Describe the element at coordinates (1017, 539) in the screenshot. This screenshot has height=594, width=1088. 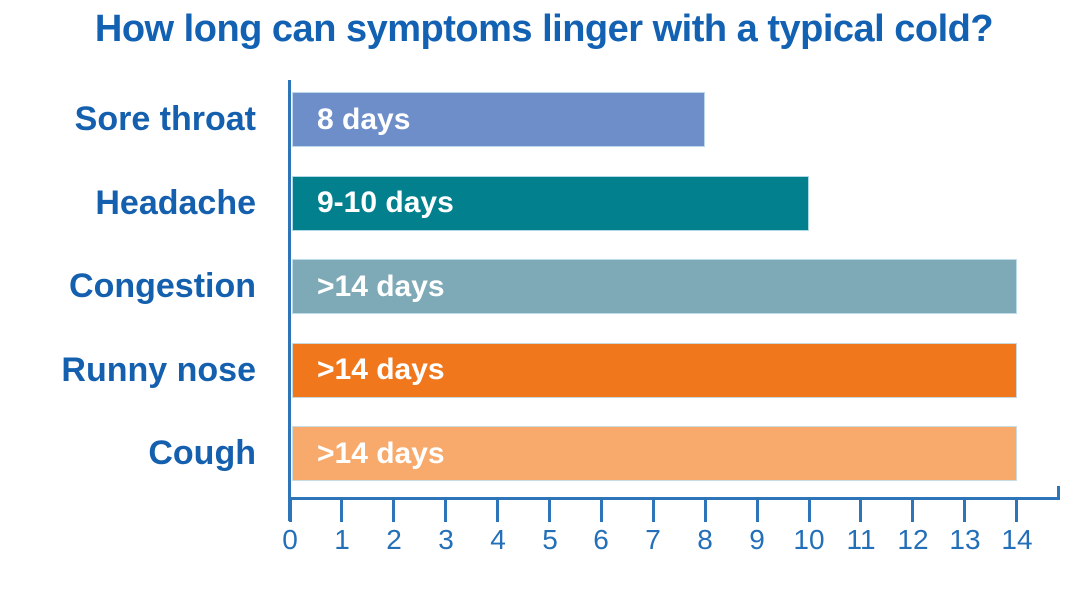
I see `x-tick-label: 14` at that location.